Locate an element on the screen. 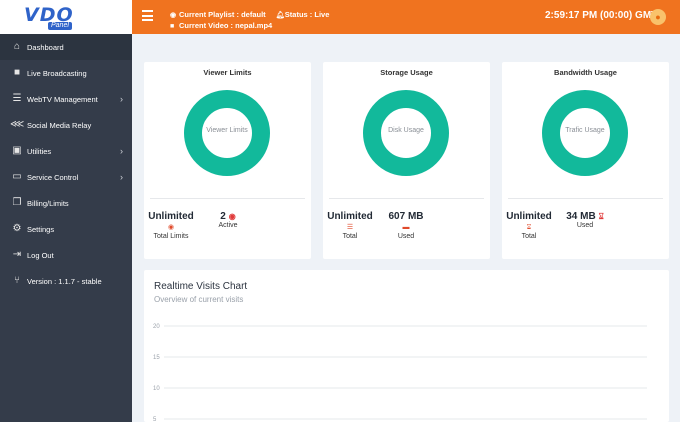 Image resolution: width=680 pixels, height=422 pixels. sidebar-item-version: ⑂ Version : 1.1.7 - stable is located at coordinates (66, 281).